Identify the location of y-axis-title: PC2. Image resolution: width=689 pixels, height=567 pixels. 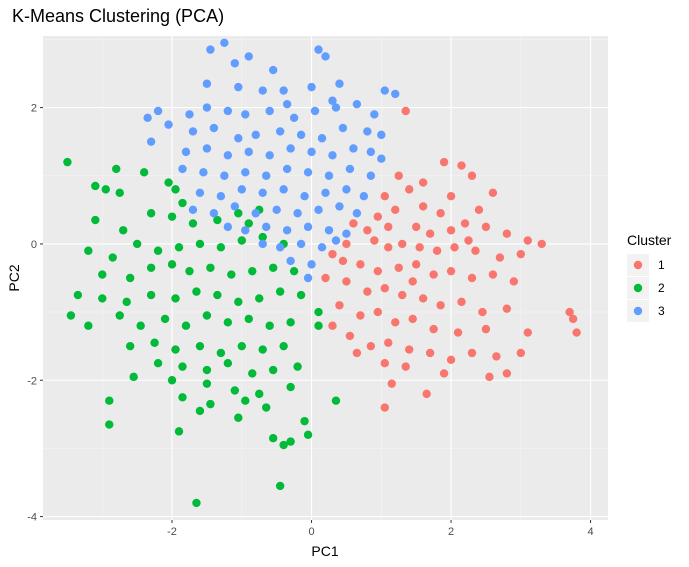
(14, 277).